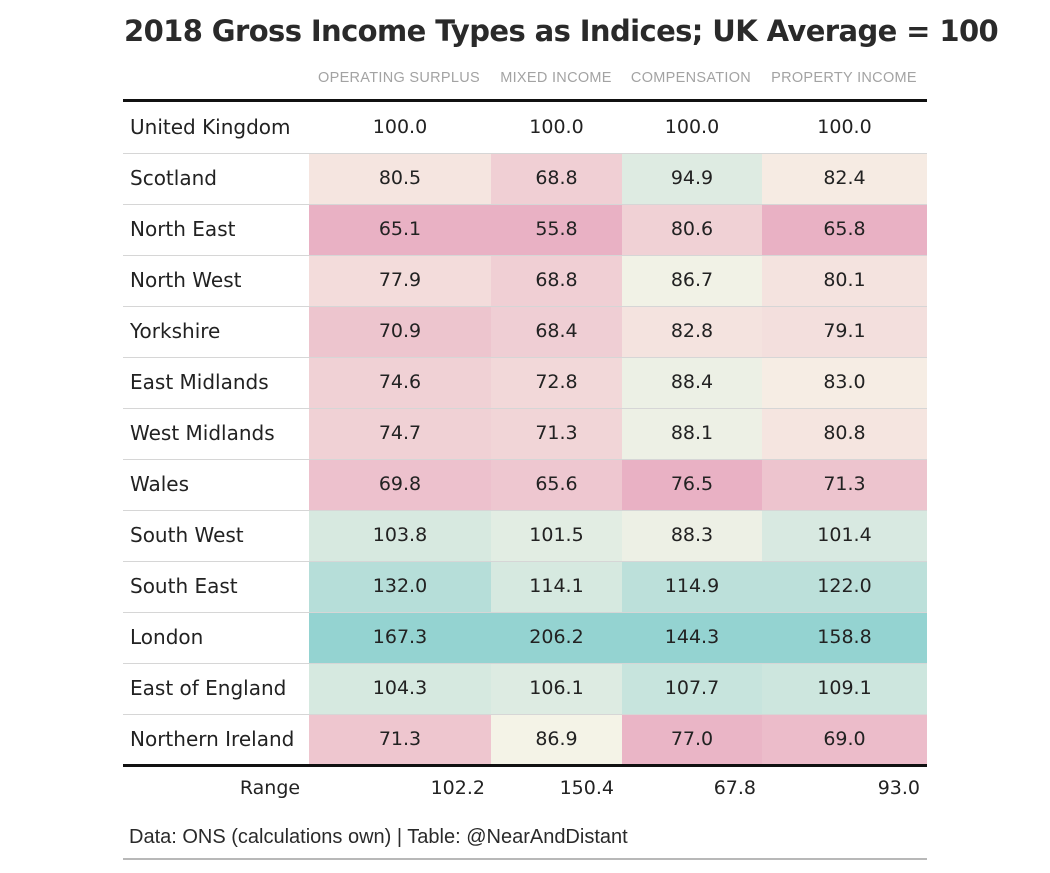 Image resolution: width=1050 pixels, height=873 pixels. Describe the element at coordinates (692, 280) in the screenshot. I see `table-cell: 86.7` at that location.